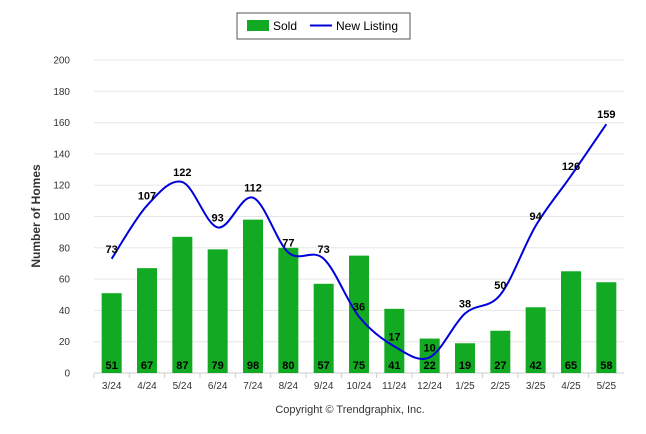 The image size is (646, 434). I want to click on y-tick-label: 0, so click(67, 374).